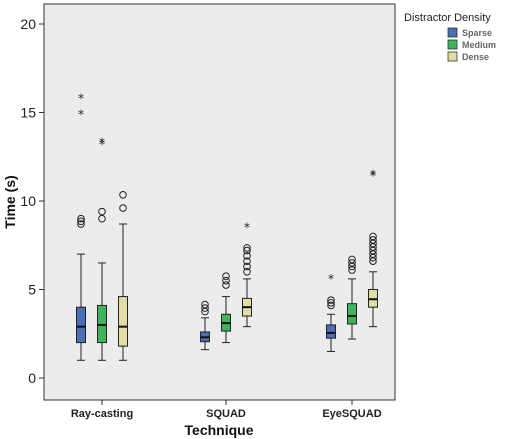 This screenshot has height=439, width=512. What do you see at coordinates (102, 248) in the screenshot?
I see `box-medium-ray-casting: **` at bounding box center [102, 248].